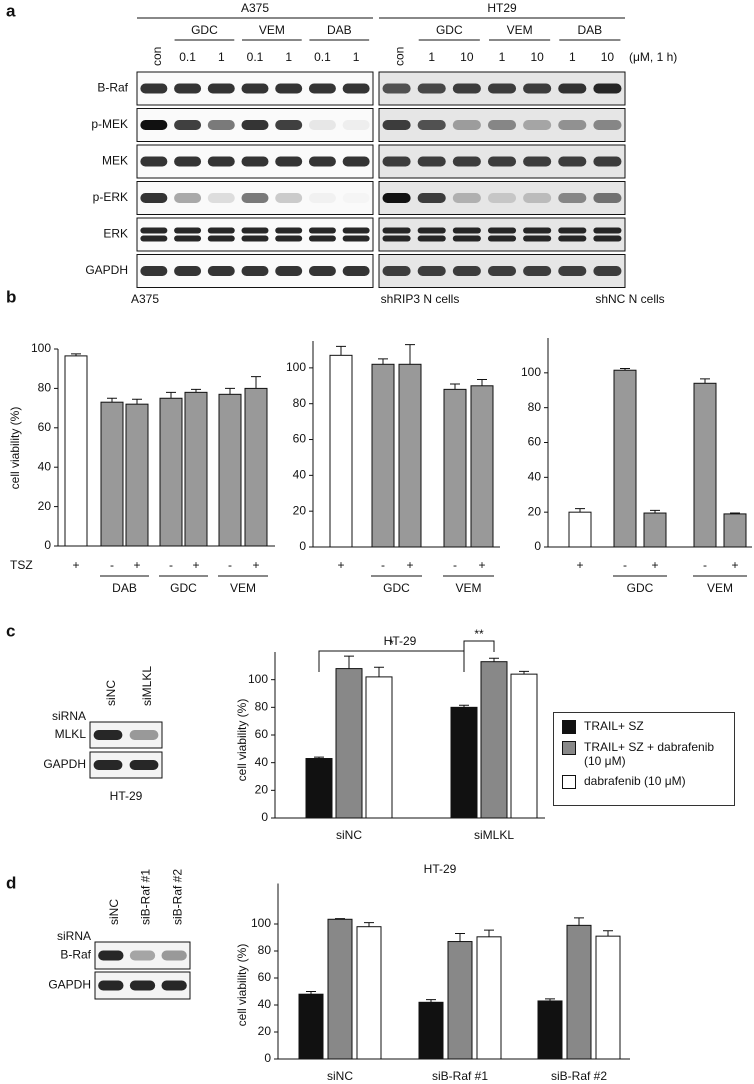  What do you see at coordinates (537, 57) in the screenshot?
I see `lane-label: 10` at bounding box center [537, 57].